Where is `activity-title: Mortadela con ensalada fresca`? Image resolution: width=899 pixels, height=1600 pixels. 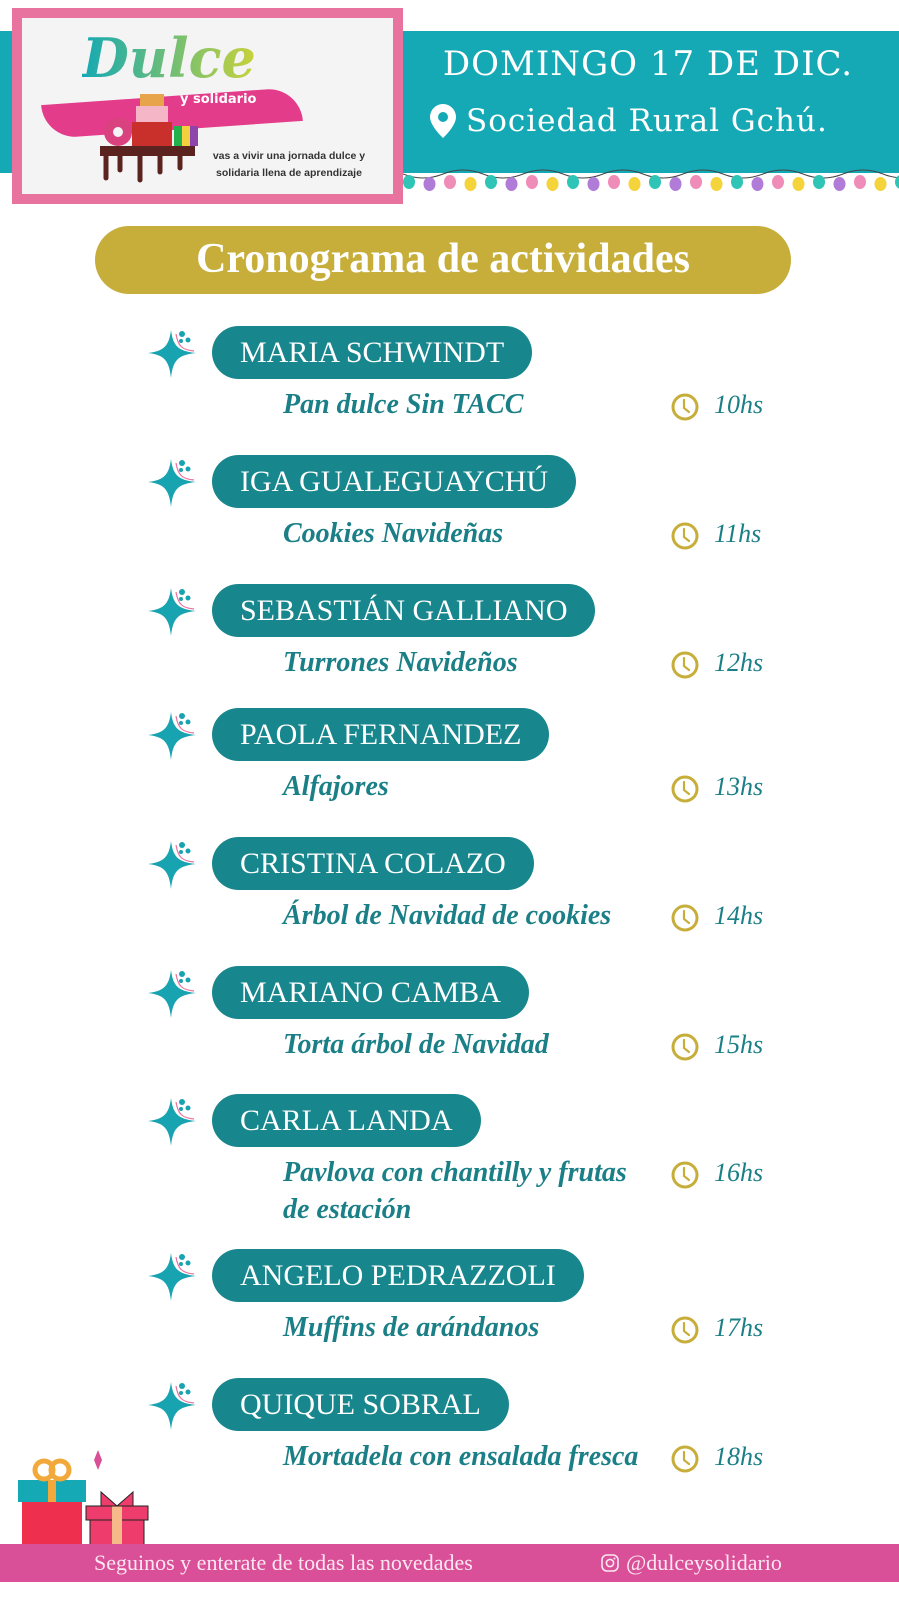 activity-title: Mortadela con ensalada fresca is located at coordinates (461, 1456).